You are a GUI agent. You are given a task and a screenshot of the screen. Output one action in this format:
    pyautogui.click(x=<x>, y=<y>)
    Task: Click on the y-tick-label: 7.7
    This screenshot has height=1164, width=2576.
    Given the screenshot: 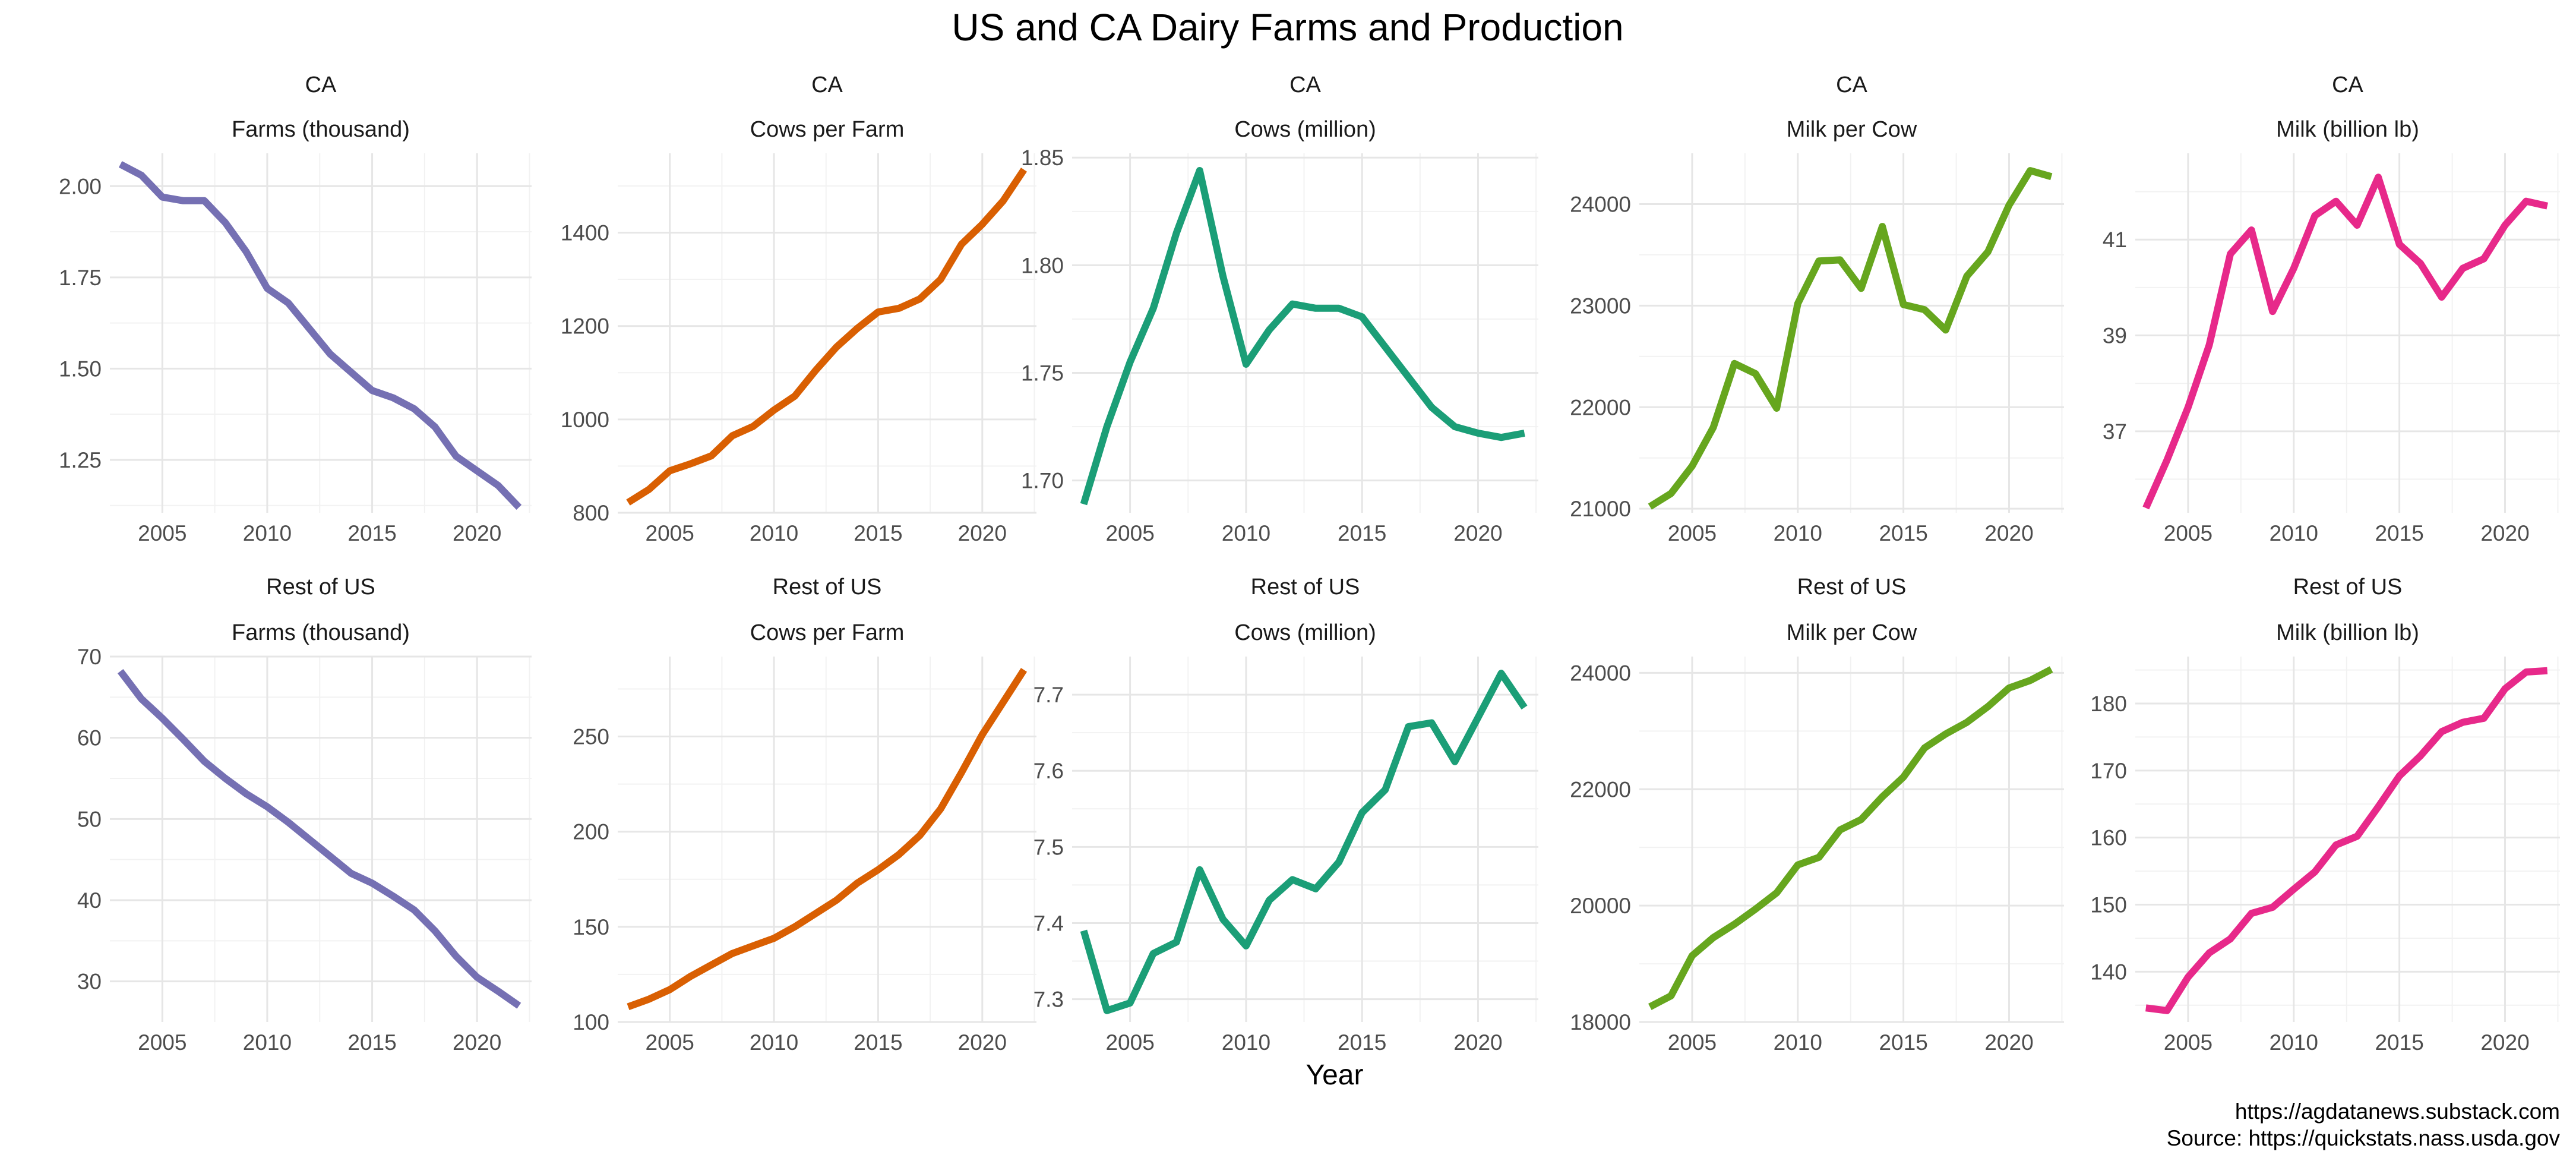 What is the action you would take?
    pyautogui.click(x=1048, y=695)
    